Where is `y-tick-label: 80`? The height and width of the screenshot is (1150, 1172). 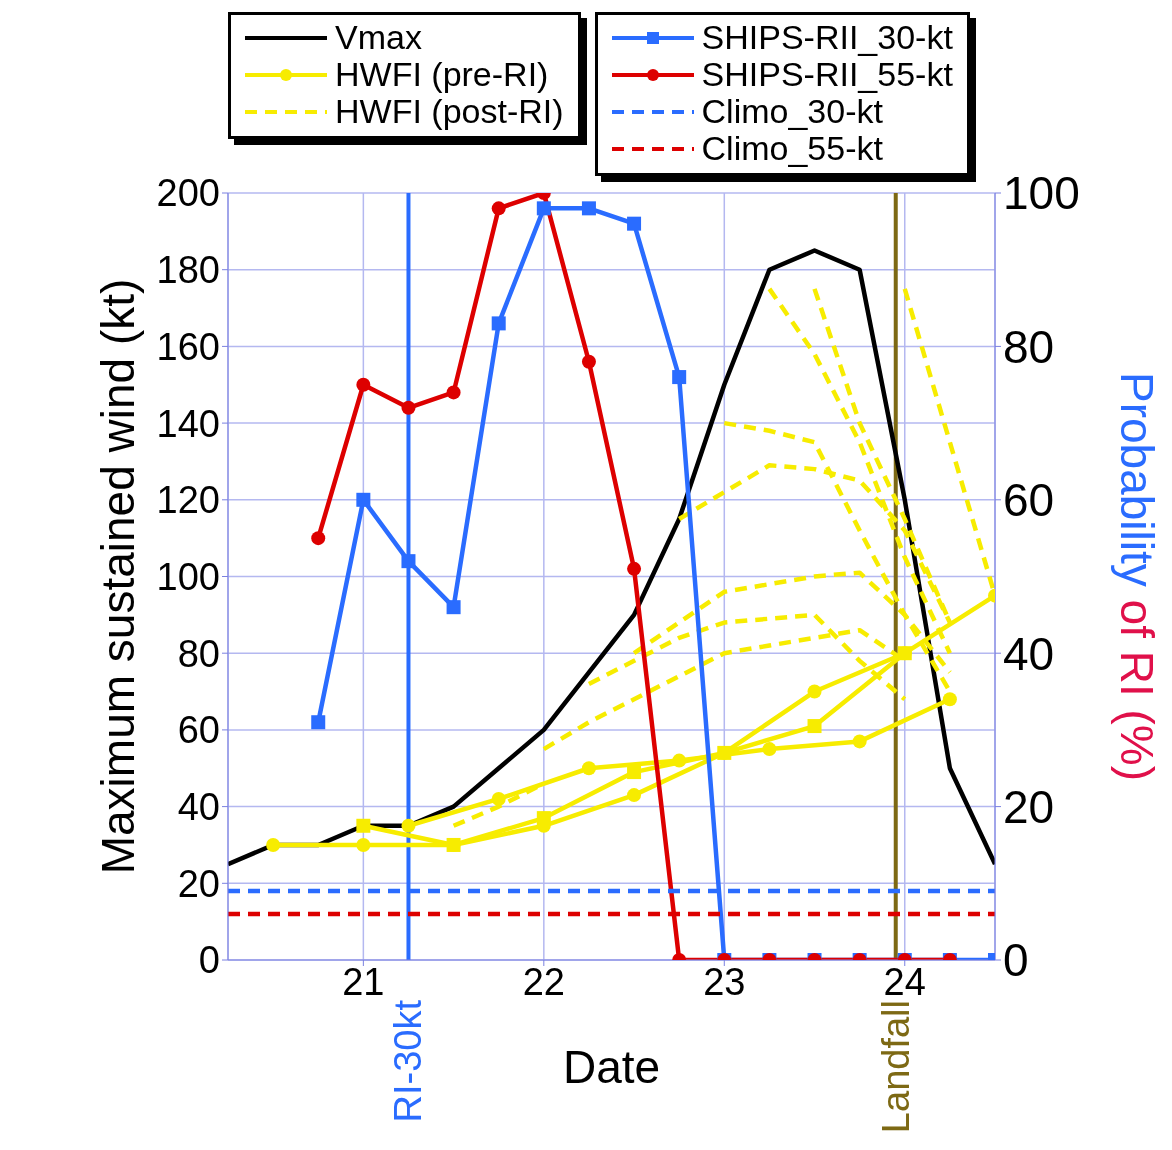 y-tick-label: 80 is located at coordinates (198, 653).